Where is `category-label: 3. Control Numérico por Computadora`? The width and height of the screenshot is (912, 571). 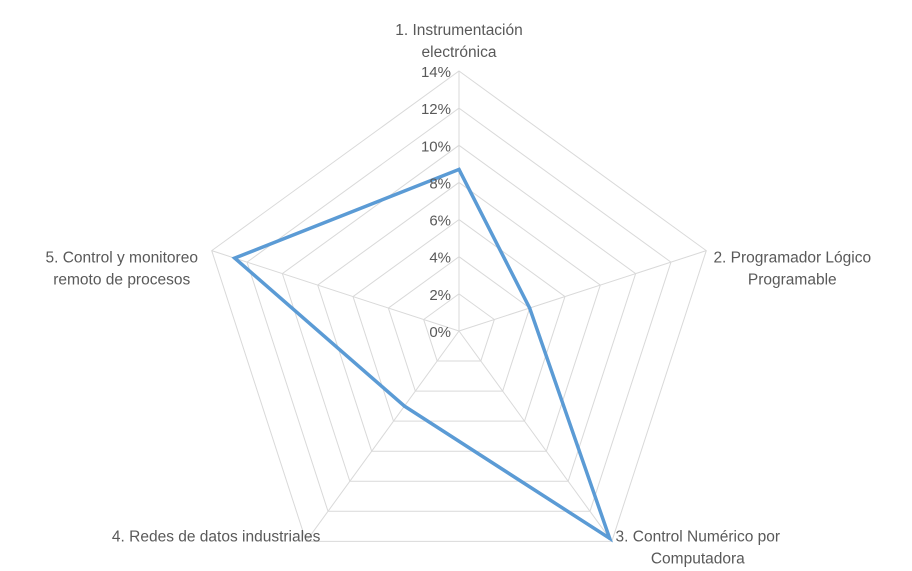 category-label: 3. Control Numérico por Computadora is located at coordinates (698, 547).